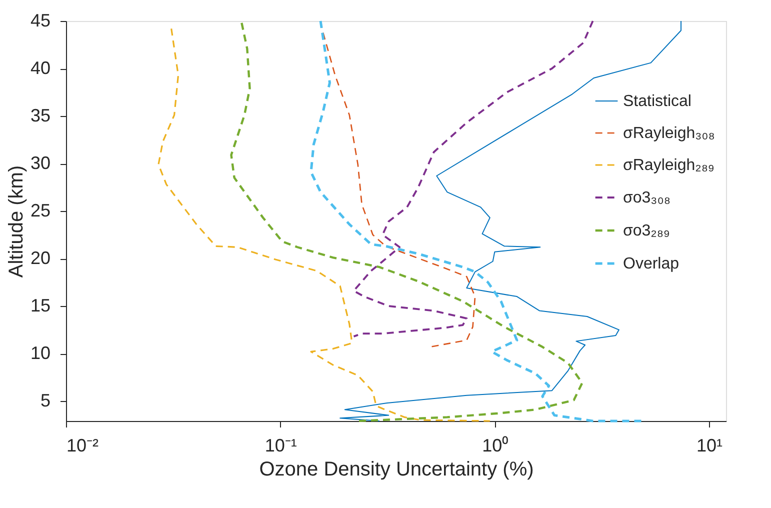 The image size is (771, 508). Describe the element at coordinates (709, 446) in the screenshot. I see `x-tick-label: 10¹` at that location.